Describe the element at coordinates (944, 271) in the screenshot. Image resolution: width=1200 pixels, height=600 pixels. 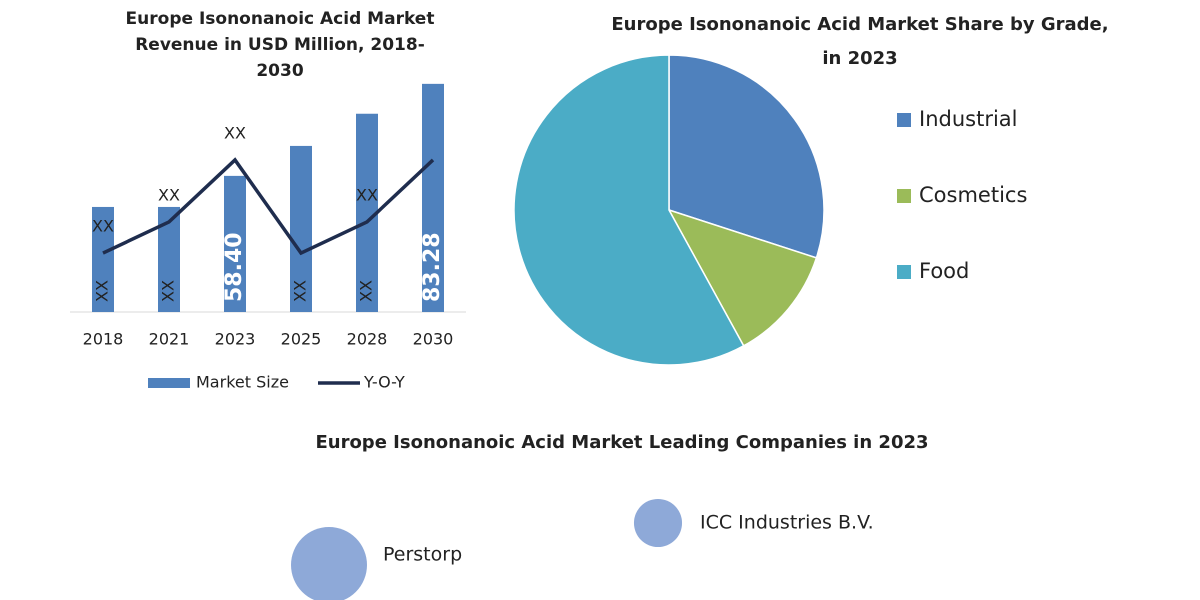
I see `legend-label: Food` at that location.